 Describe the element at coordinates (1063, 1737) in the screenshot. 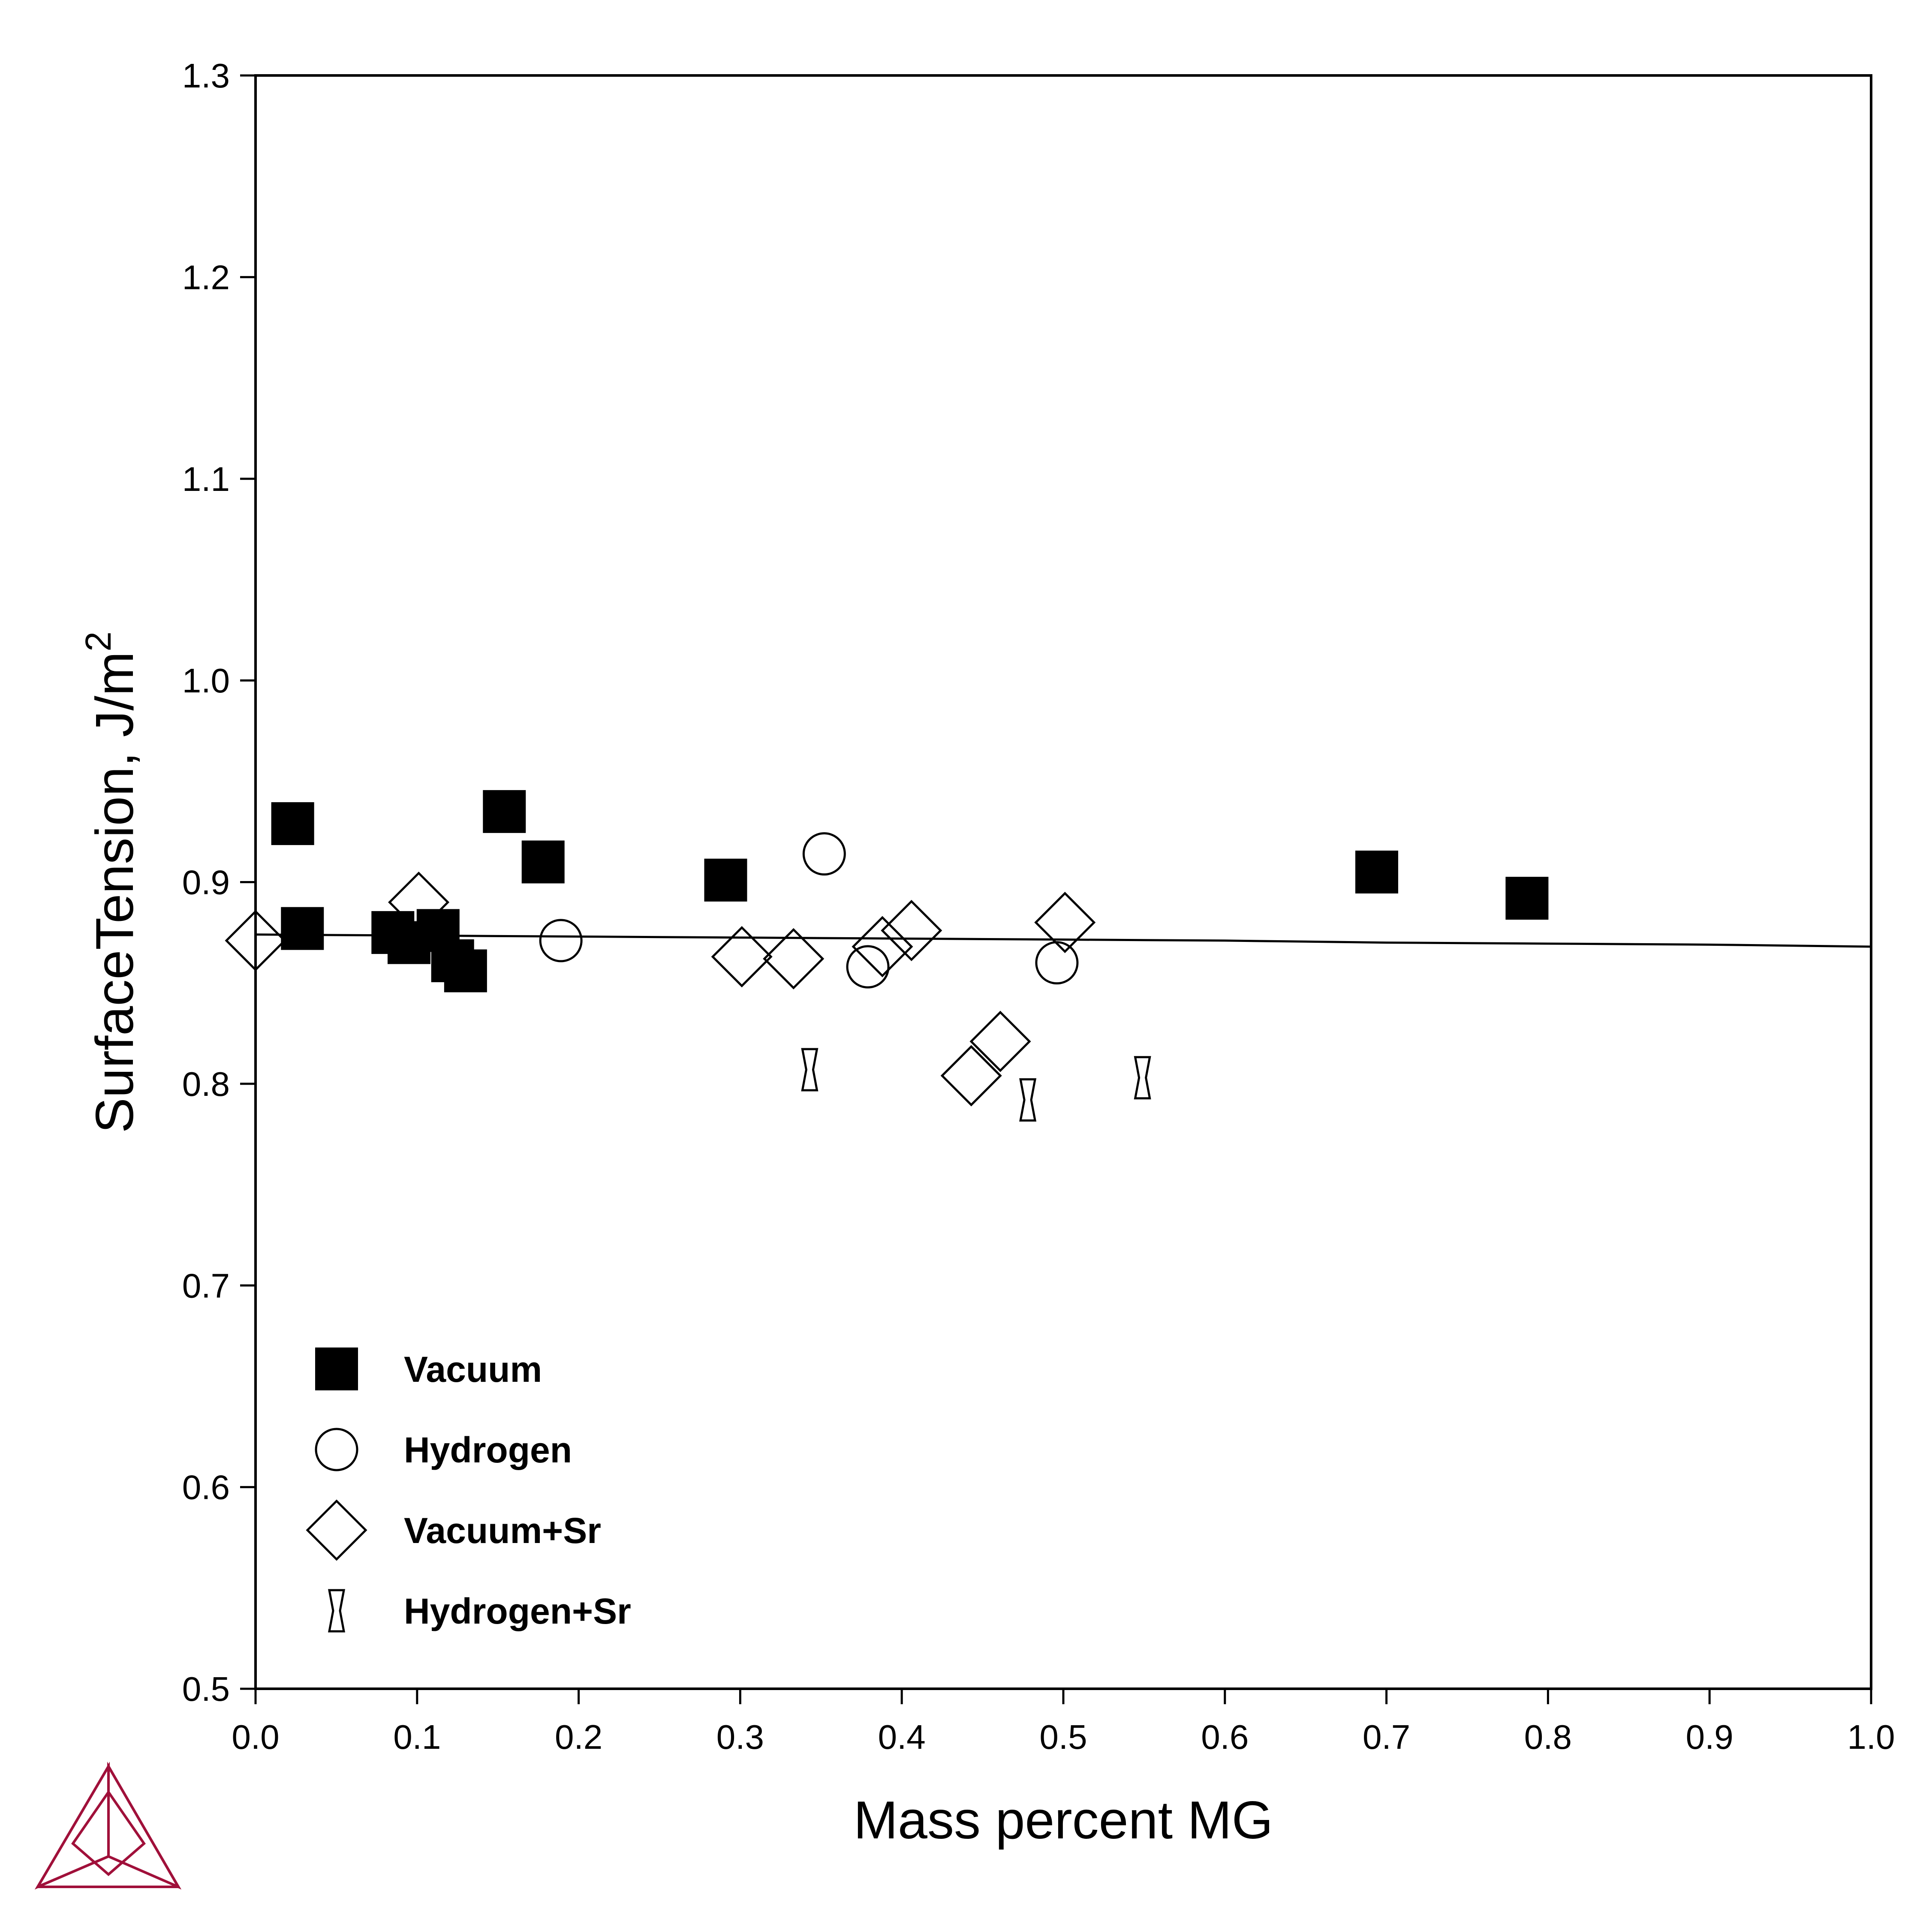

I see `x-tick-label: 0.5` at that location.